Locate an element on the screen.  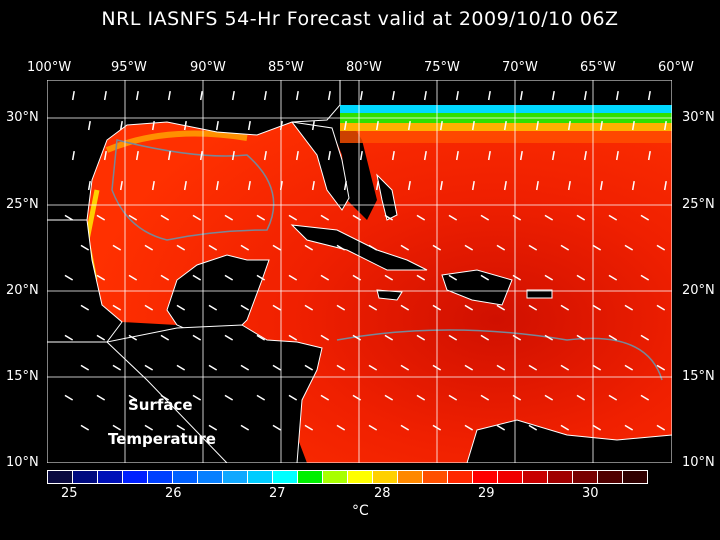
shelf-water is located at coordinates (176, 141).